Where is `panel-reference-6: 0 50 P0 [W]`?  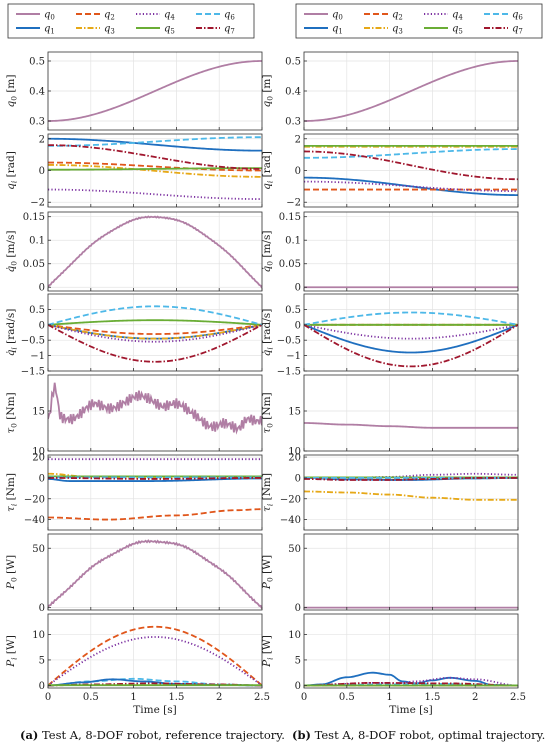
panel-reference-6: 0 50 P0 [W] is located at coordinates (134, 573).